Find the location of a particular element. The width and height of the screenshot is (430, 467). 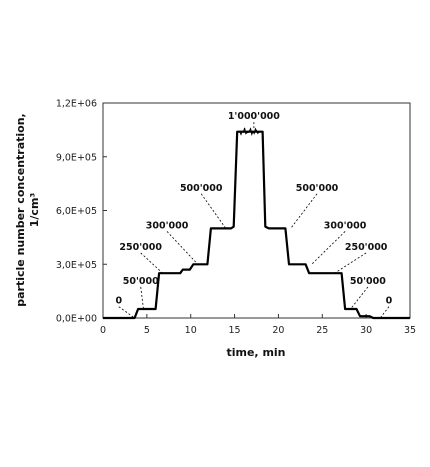

y-axis-title-line1: particle number concentration, is located at coordinates (20, 209).